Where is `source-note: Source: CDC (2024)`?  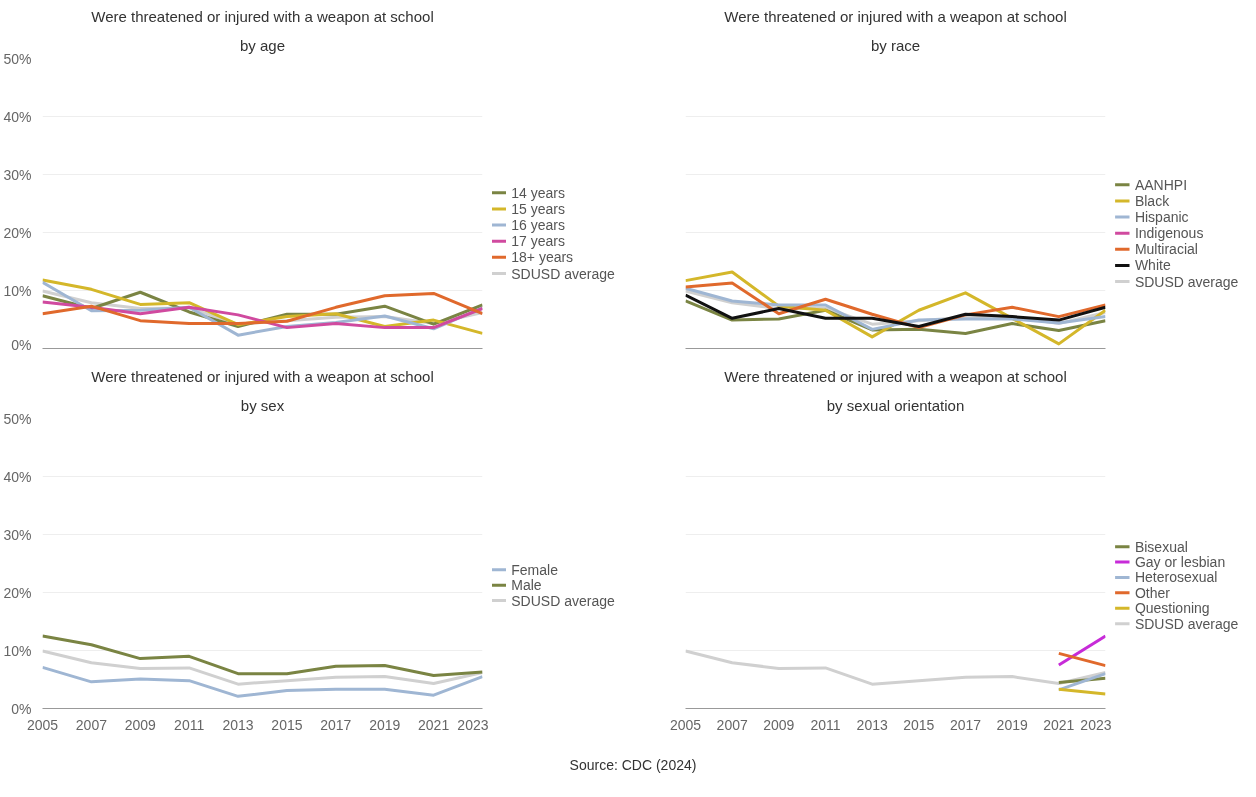 source-note: Source: CDC (2024) is located at coordinates (633, 765).